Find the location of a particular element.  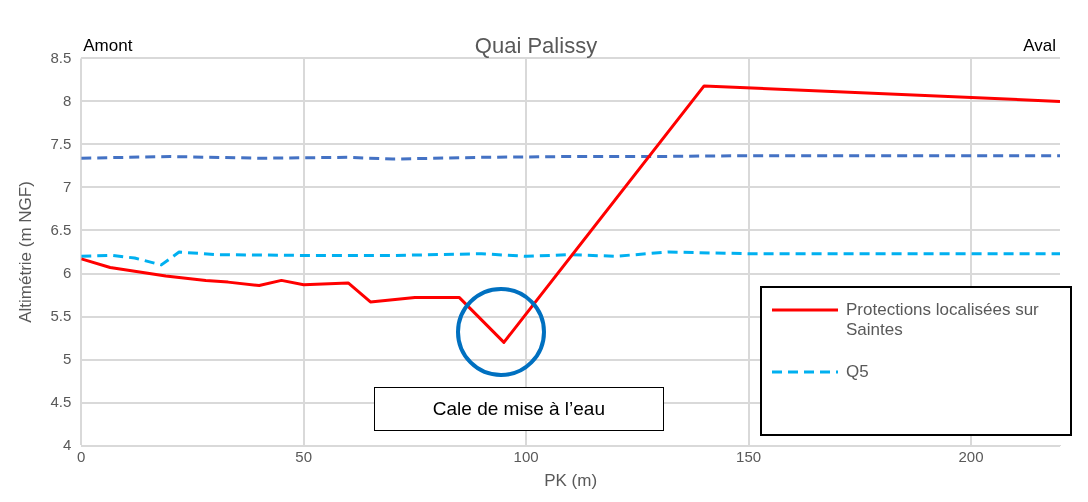

text: Amont is located at coordinates (108, 45).